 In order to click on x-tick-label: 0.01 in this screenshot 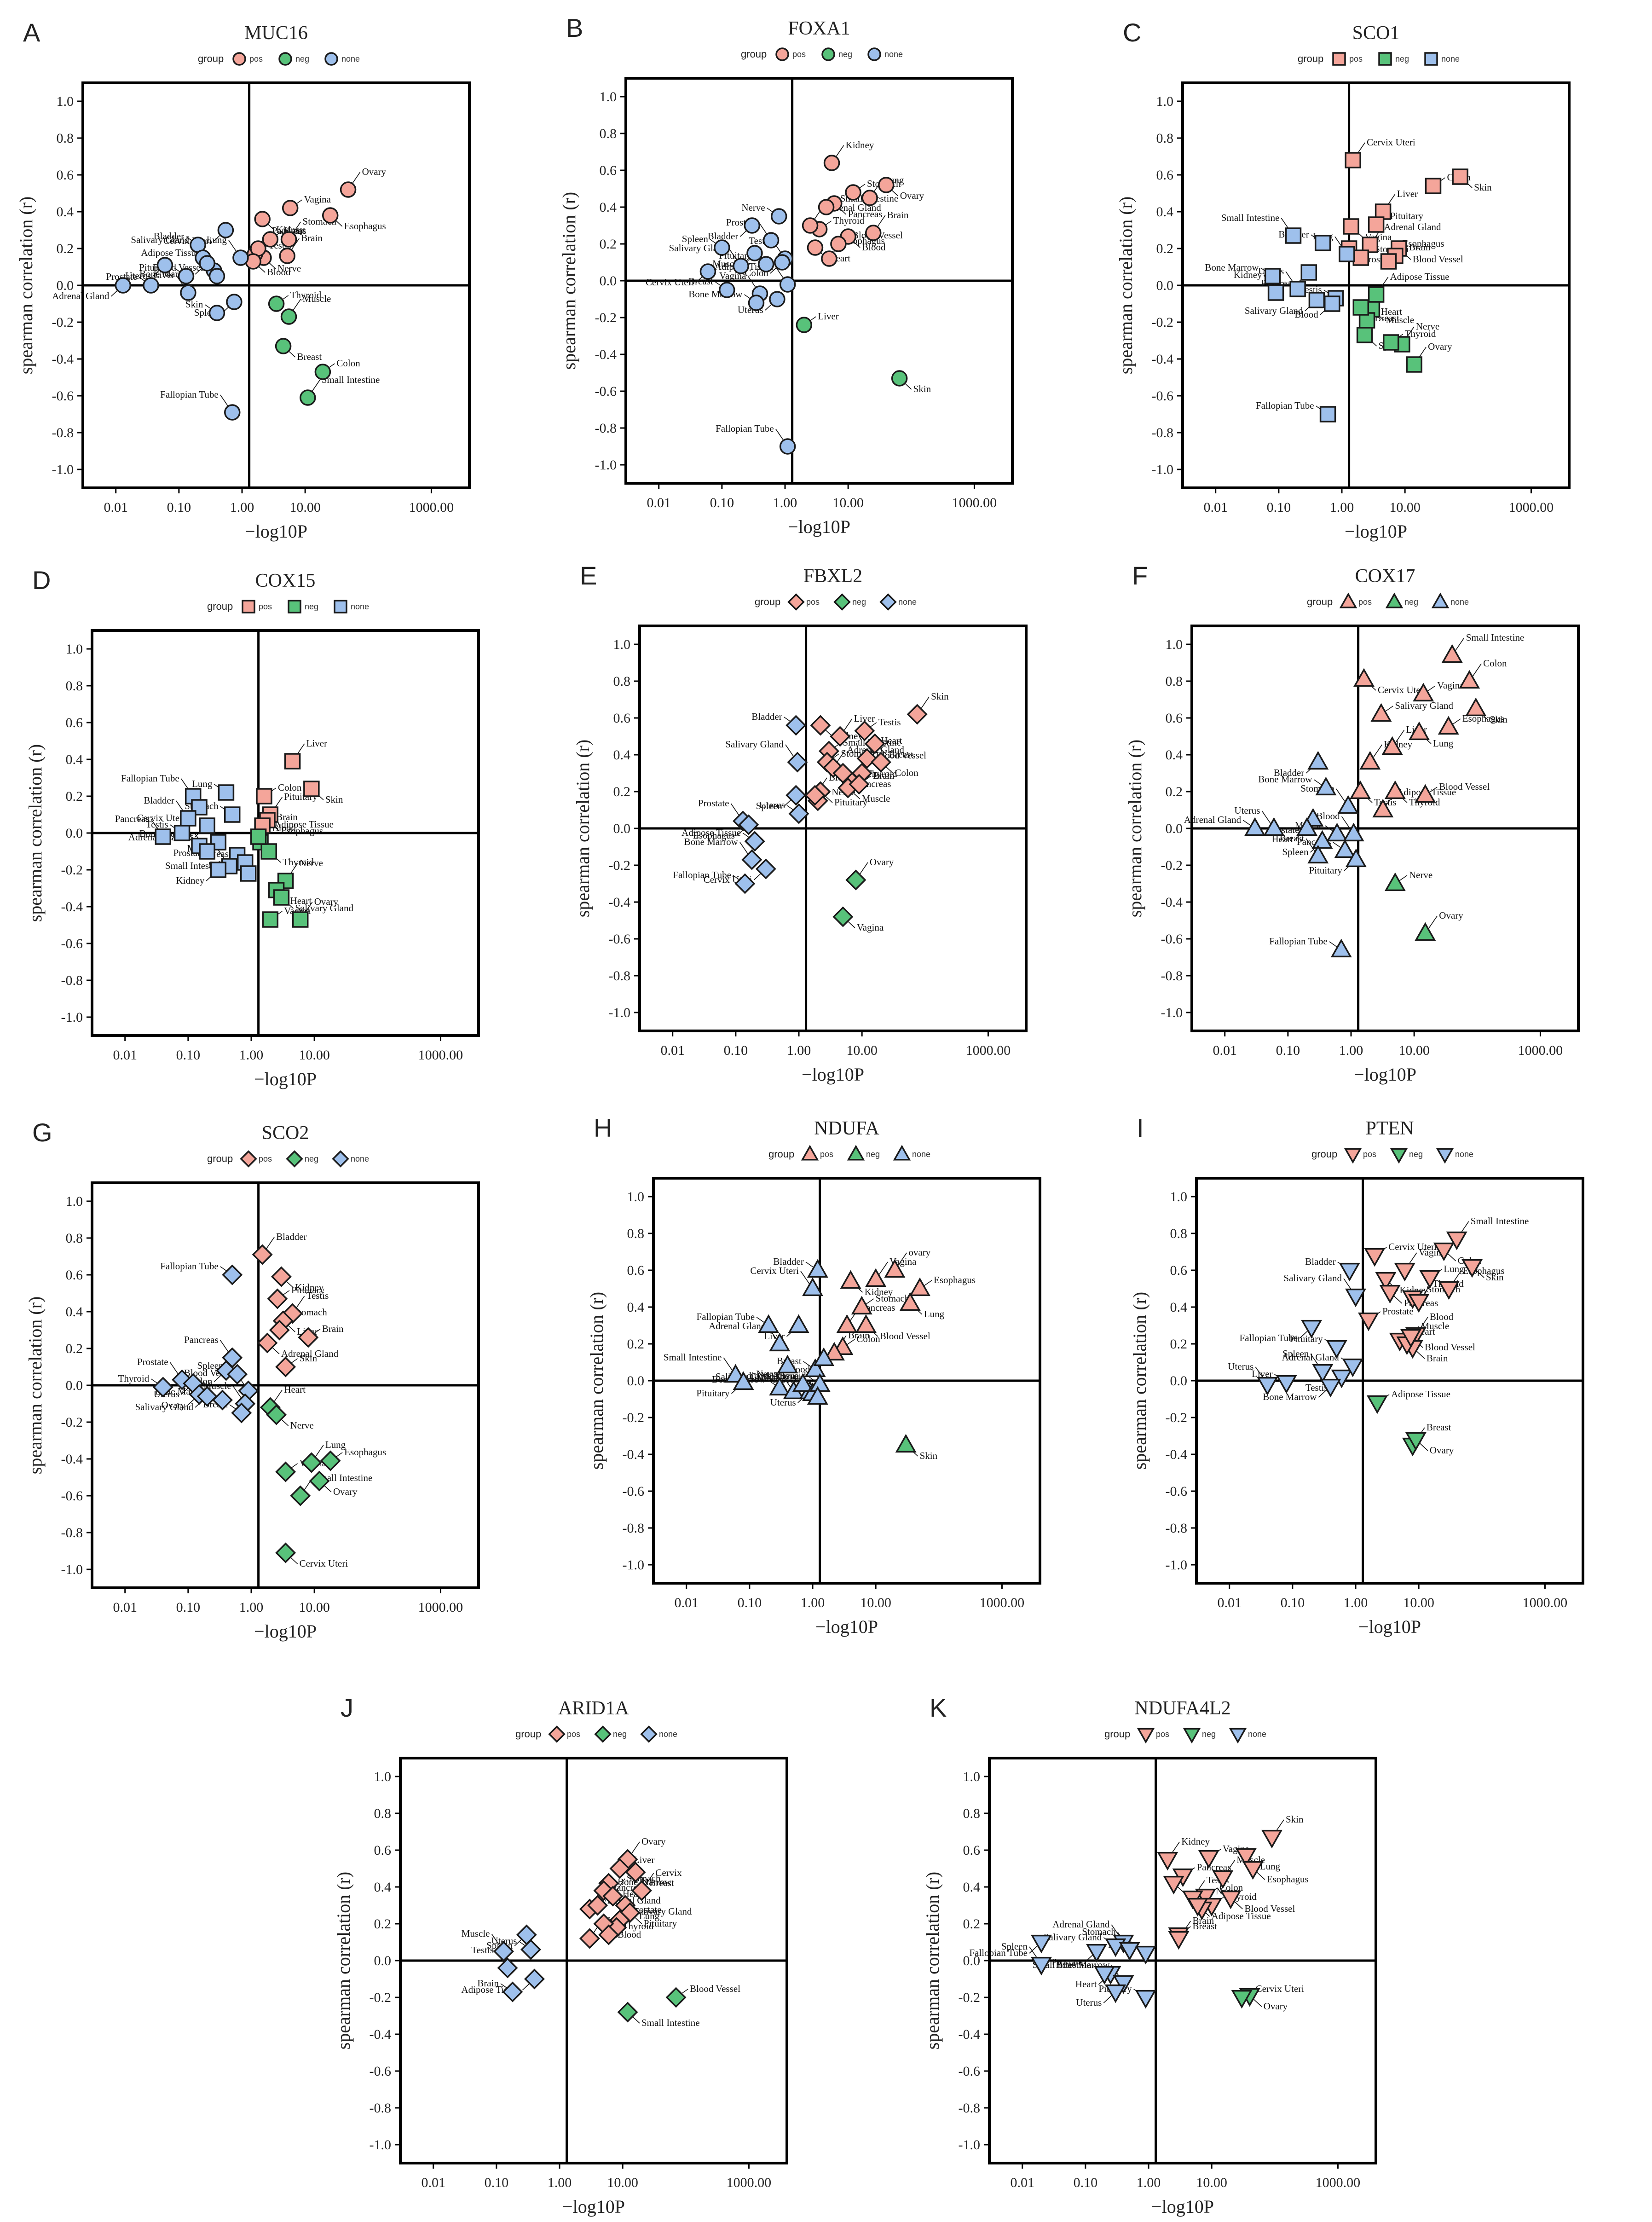, I will do `click(672, 1051)`.